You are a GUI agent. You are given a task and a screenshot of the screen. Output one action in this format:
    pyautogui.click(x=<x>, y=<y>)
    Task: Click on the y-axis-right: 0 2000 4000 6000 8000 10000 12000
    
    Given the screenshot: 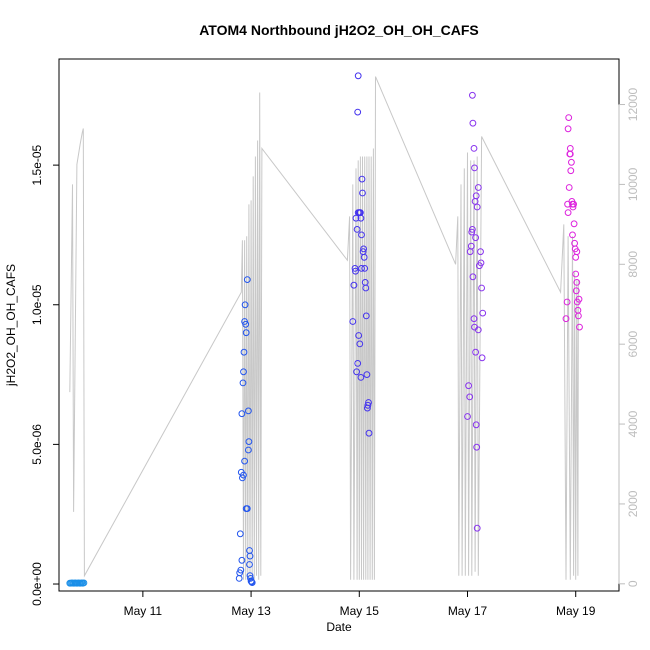 What is the action you would take?
    pyautogui.click(x=629, y=337)
    